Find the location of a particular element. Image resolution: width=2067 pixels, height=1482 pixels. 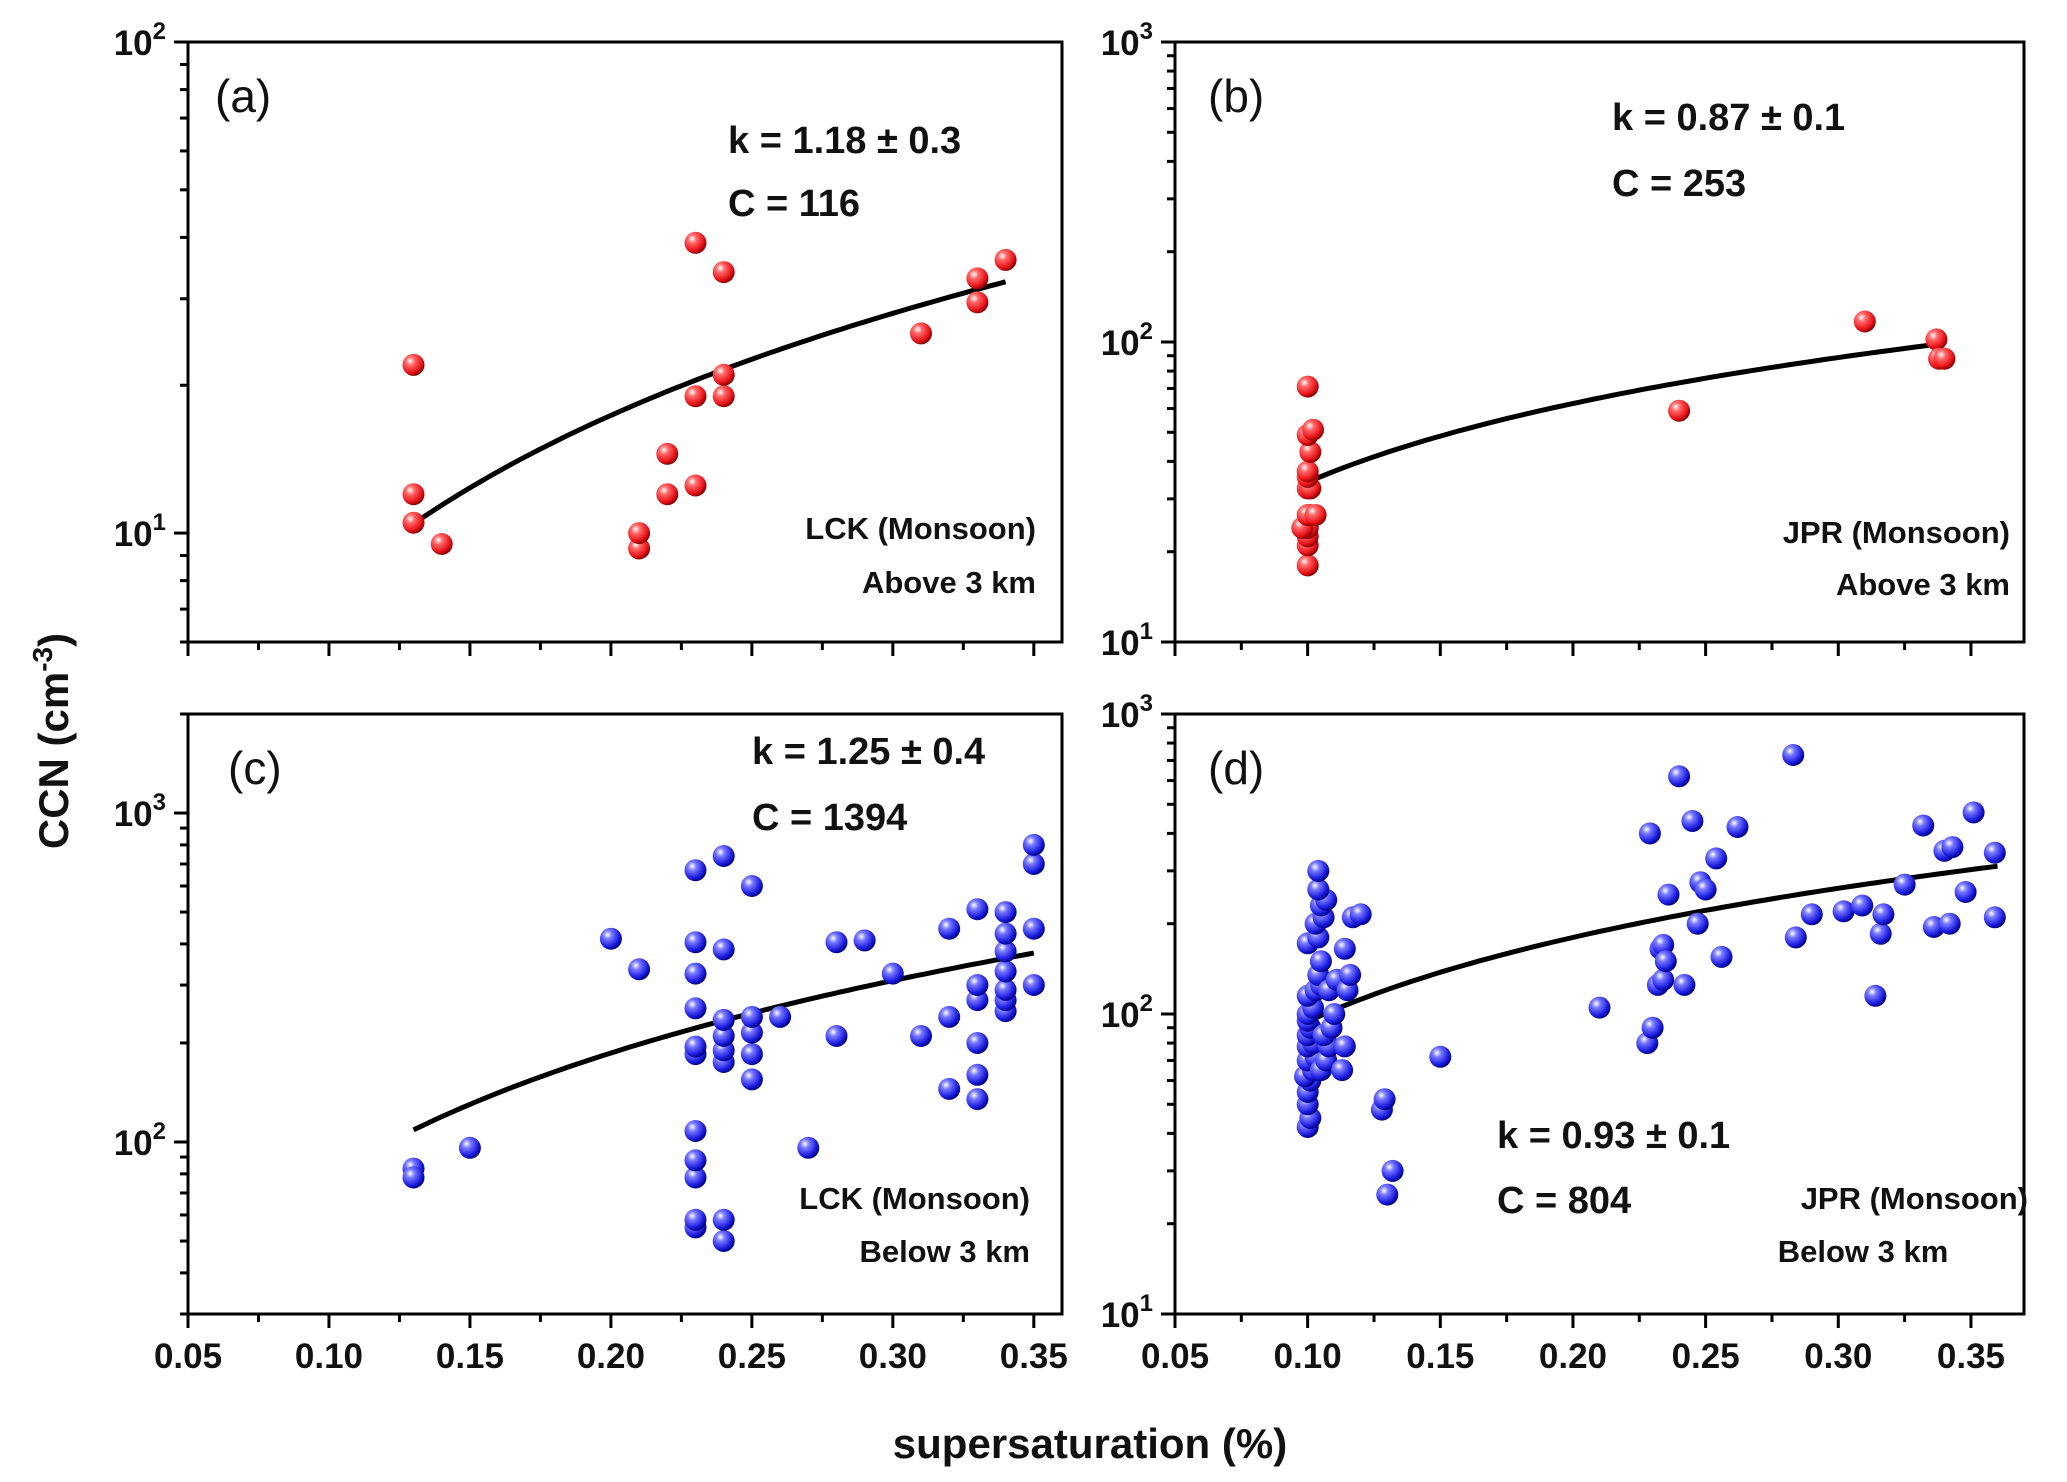

k-value-label: k = 0.93 ± 0.1 is located at coordinates (1613, 1136).